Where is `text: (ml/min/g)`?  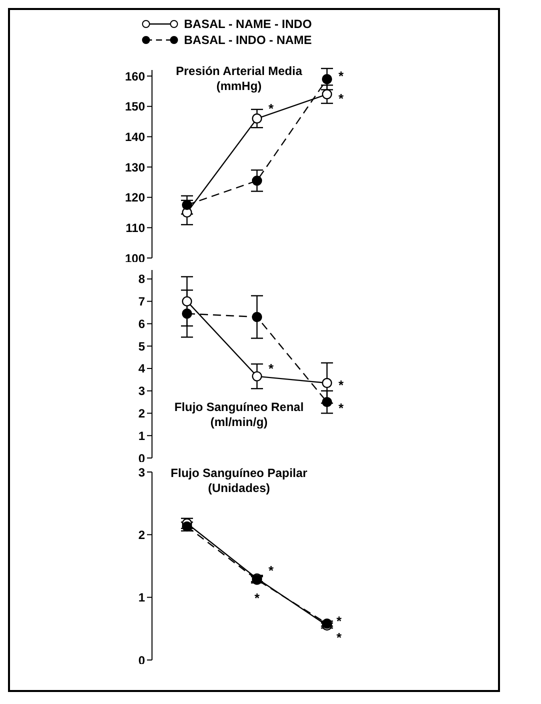 text: (ml/min/g) is located at coordinates (239, 422).